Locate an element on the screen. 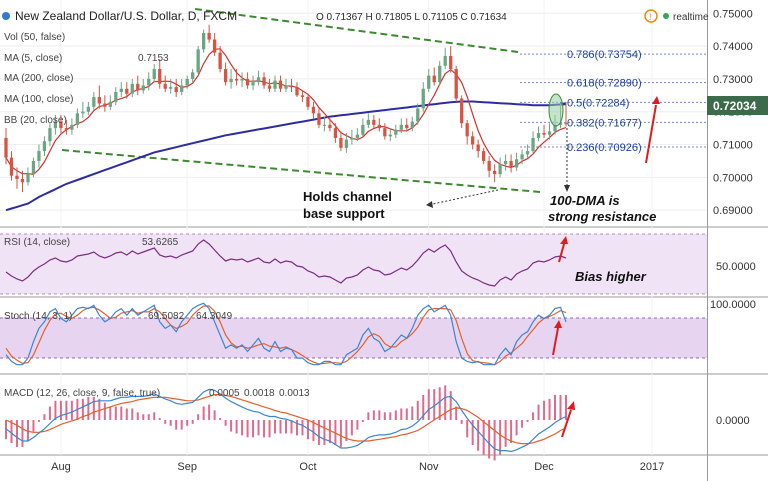 The height and width of the screenshot is (481, 768). channel-note-line1: Holds channel is located at coordinates (347, 196).